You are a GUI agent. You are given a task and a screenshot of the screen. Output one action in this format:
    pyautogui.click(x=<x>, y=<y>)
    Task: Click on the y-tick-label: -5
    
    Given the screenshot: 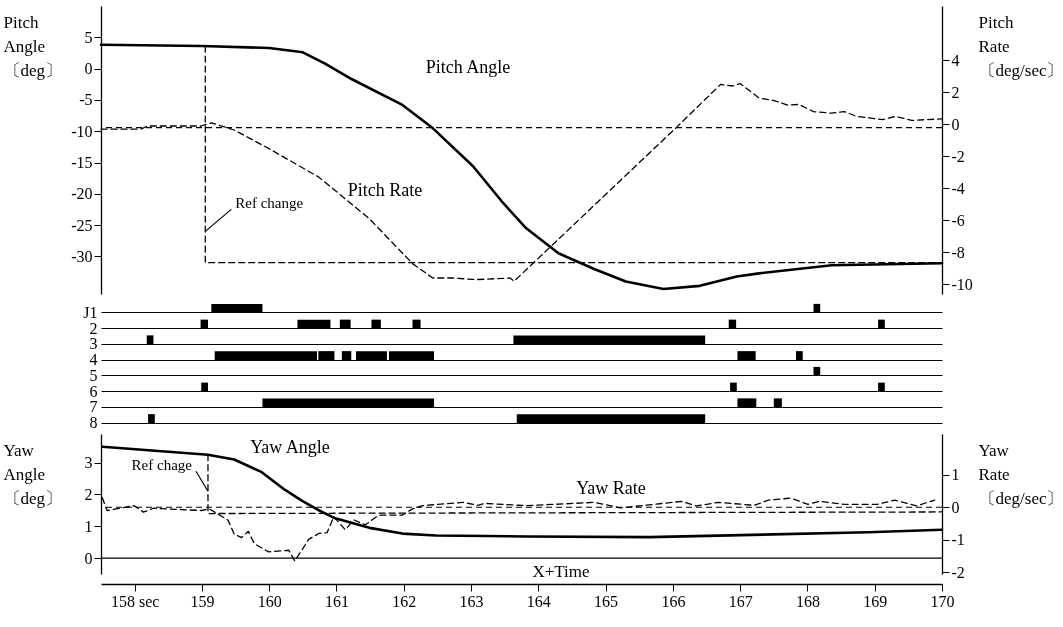 What is the action you would take?
    pyautogui.click(x=86, y=100)
    